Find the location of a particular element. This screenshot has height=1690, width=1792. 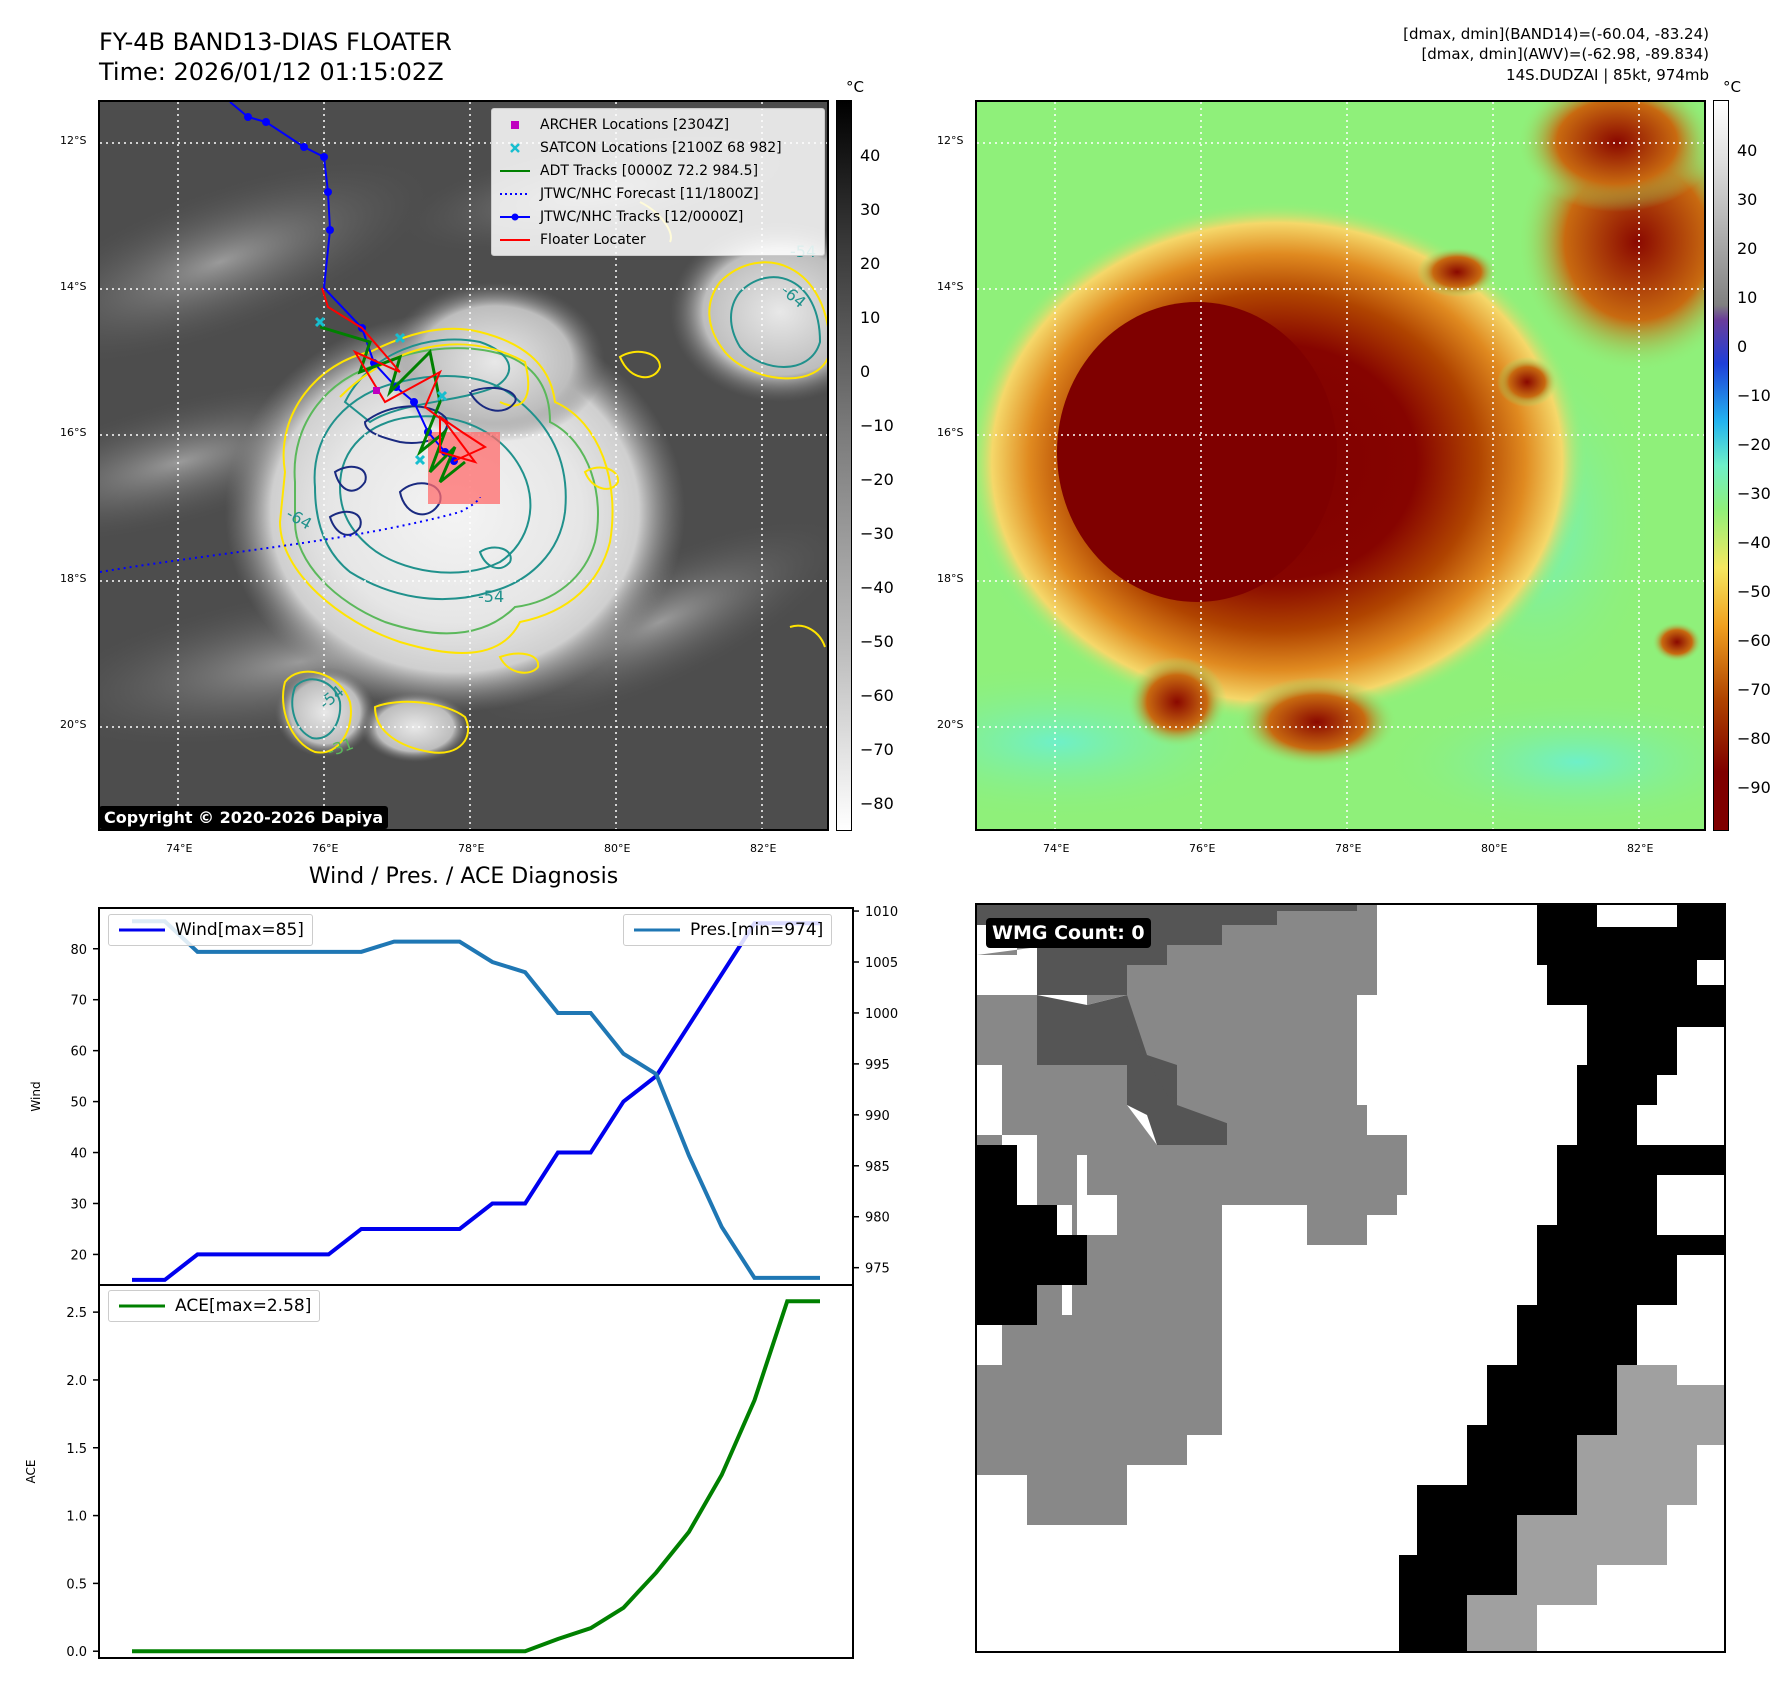

wmg-count-badge: WMG Count: 0 is located at coordinates (1068, 933).